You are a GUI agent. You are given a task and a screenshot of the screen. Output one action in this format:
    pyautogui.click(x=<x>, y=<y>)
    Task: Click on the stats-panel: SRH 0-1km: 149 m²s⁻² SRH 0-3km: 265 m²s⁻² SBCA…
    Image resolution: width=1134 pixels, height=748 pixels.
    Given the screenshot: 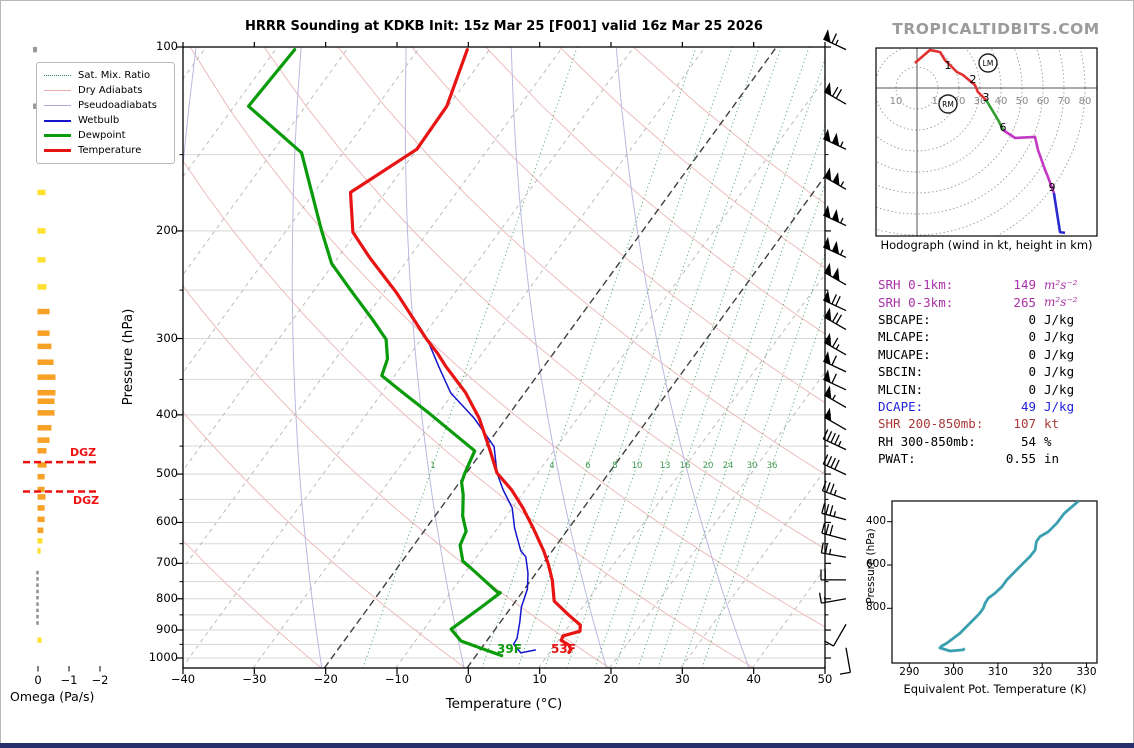 What is the action you would take?
    pyautogui.click(x=990, y=371)
    